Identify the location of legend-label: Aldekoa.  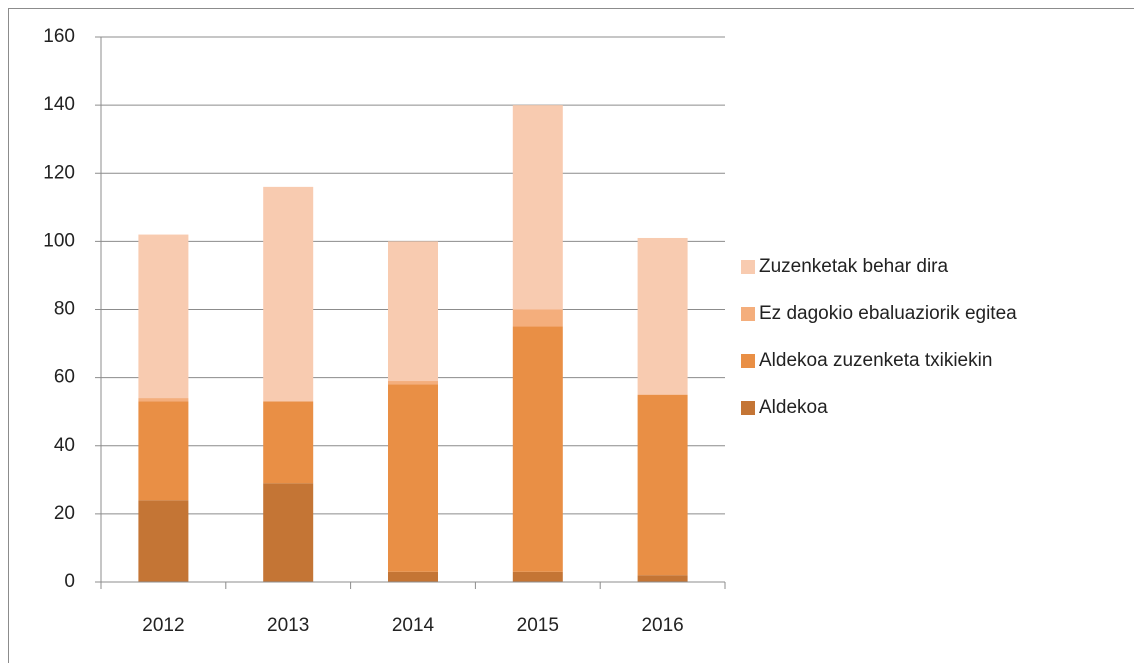
(793, 407).